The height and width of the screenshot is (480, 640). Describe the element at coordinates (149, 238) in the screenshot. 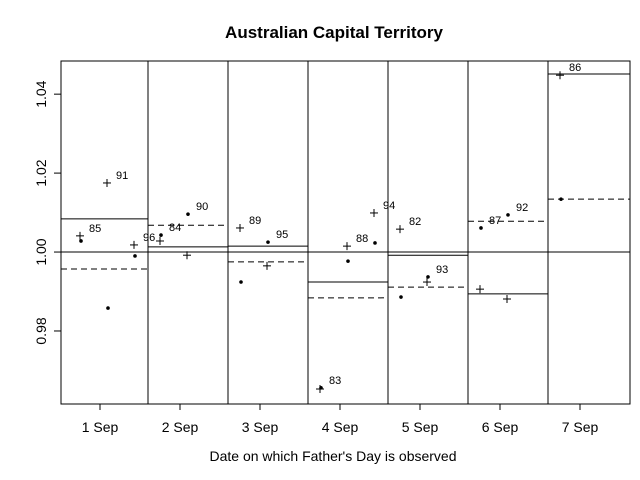

I see `point-label: 96` at that location.